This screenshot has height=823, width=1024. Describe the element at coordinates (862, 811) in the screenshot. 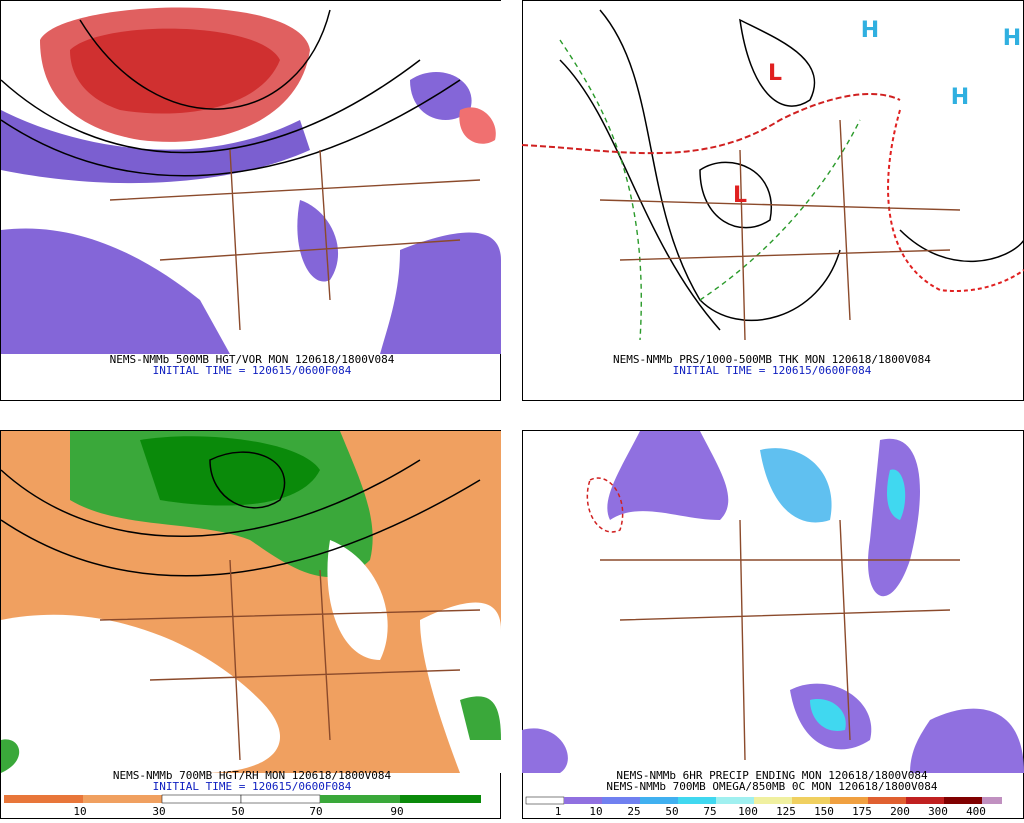

I see `colorbar-label: 175` at that location.